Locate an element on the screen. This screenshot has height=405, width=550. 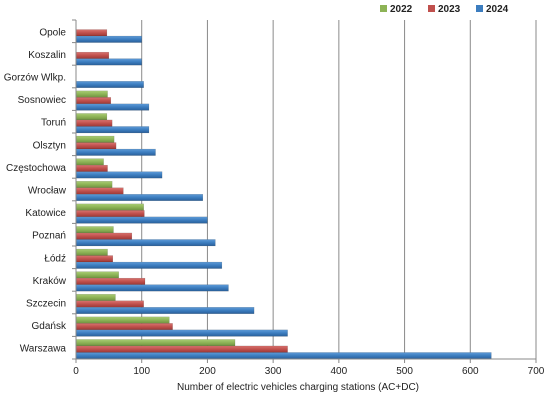
x-tick-label: 700 is located at coordinates (536, 371).